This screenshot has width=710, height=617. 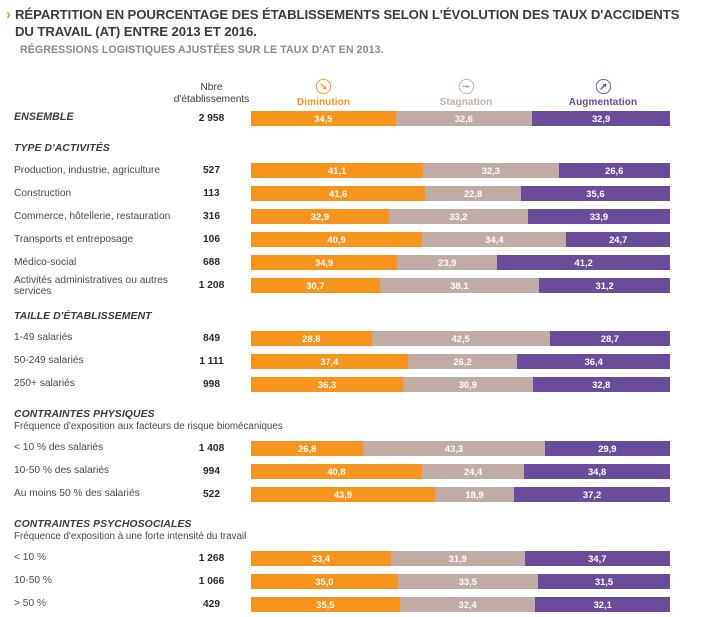 What do you see at coordinates (30, 558) in the screenshot?
I see `row-label: < 10 %` at bounding box center [30, 558].